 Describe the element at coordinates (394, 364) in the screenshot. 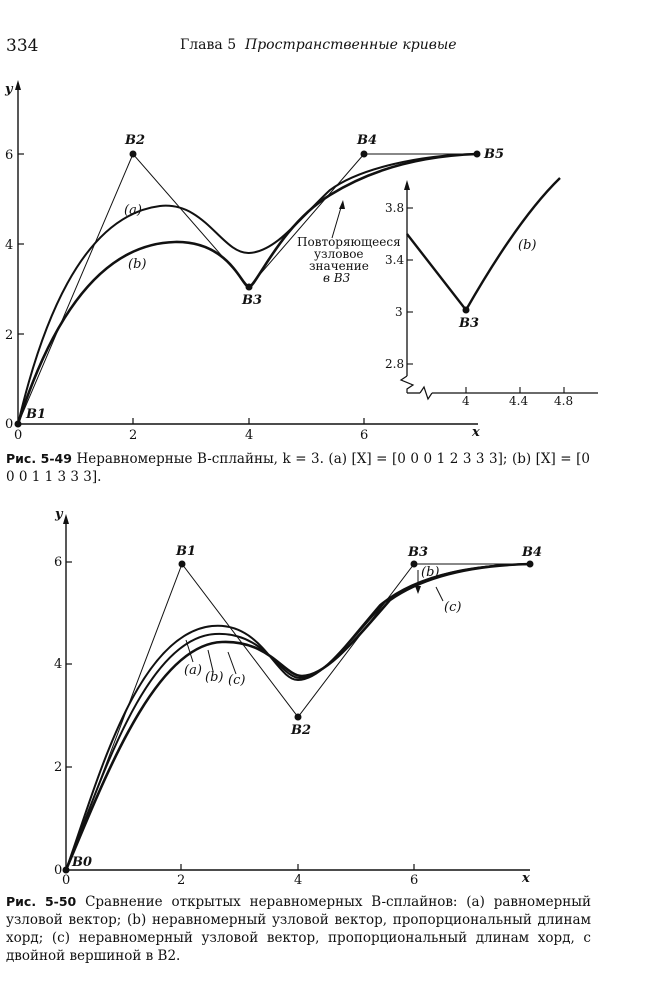

I see `inset-ytick-2-8: 2.8` at that location.